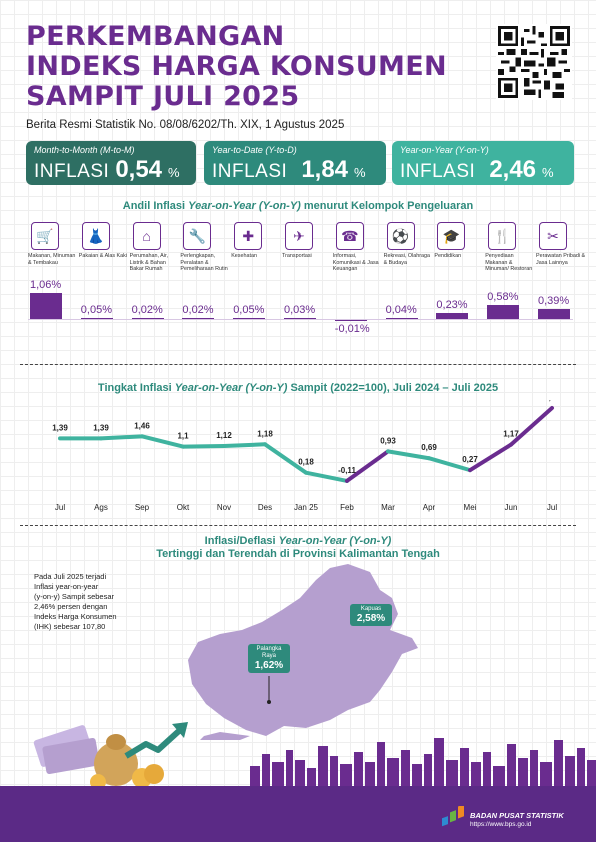  Describe the element at coordinates (502, 236) in the screenshot. I see `restaurant-icon: 🍴` at that location.